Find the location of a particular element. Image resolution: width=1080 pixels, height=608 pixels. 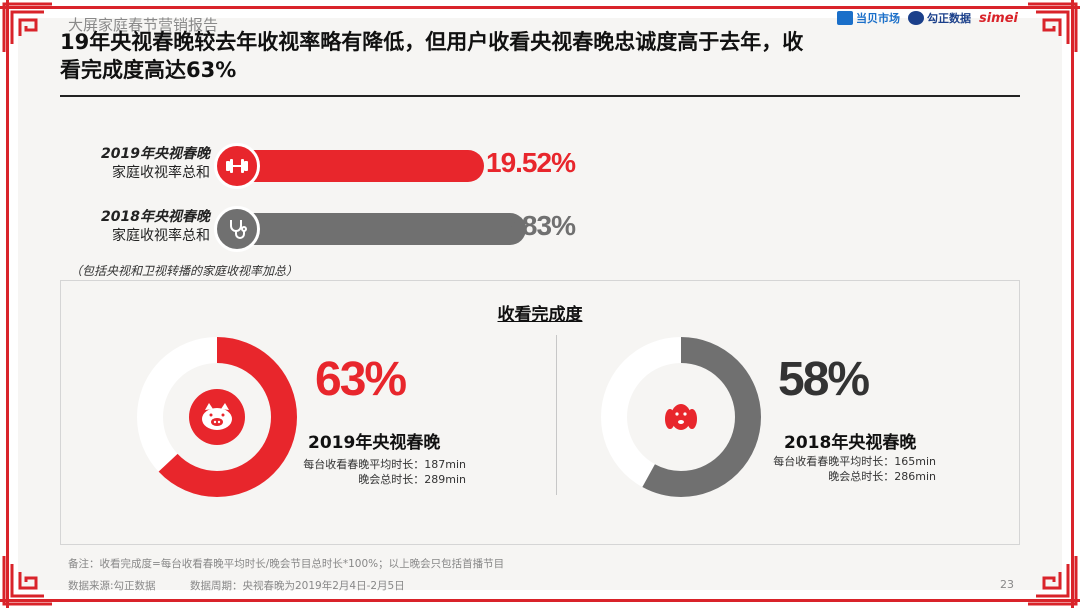

bar-year-label: 2018年央视春晚 is located at coordinates (155, 217).